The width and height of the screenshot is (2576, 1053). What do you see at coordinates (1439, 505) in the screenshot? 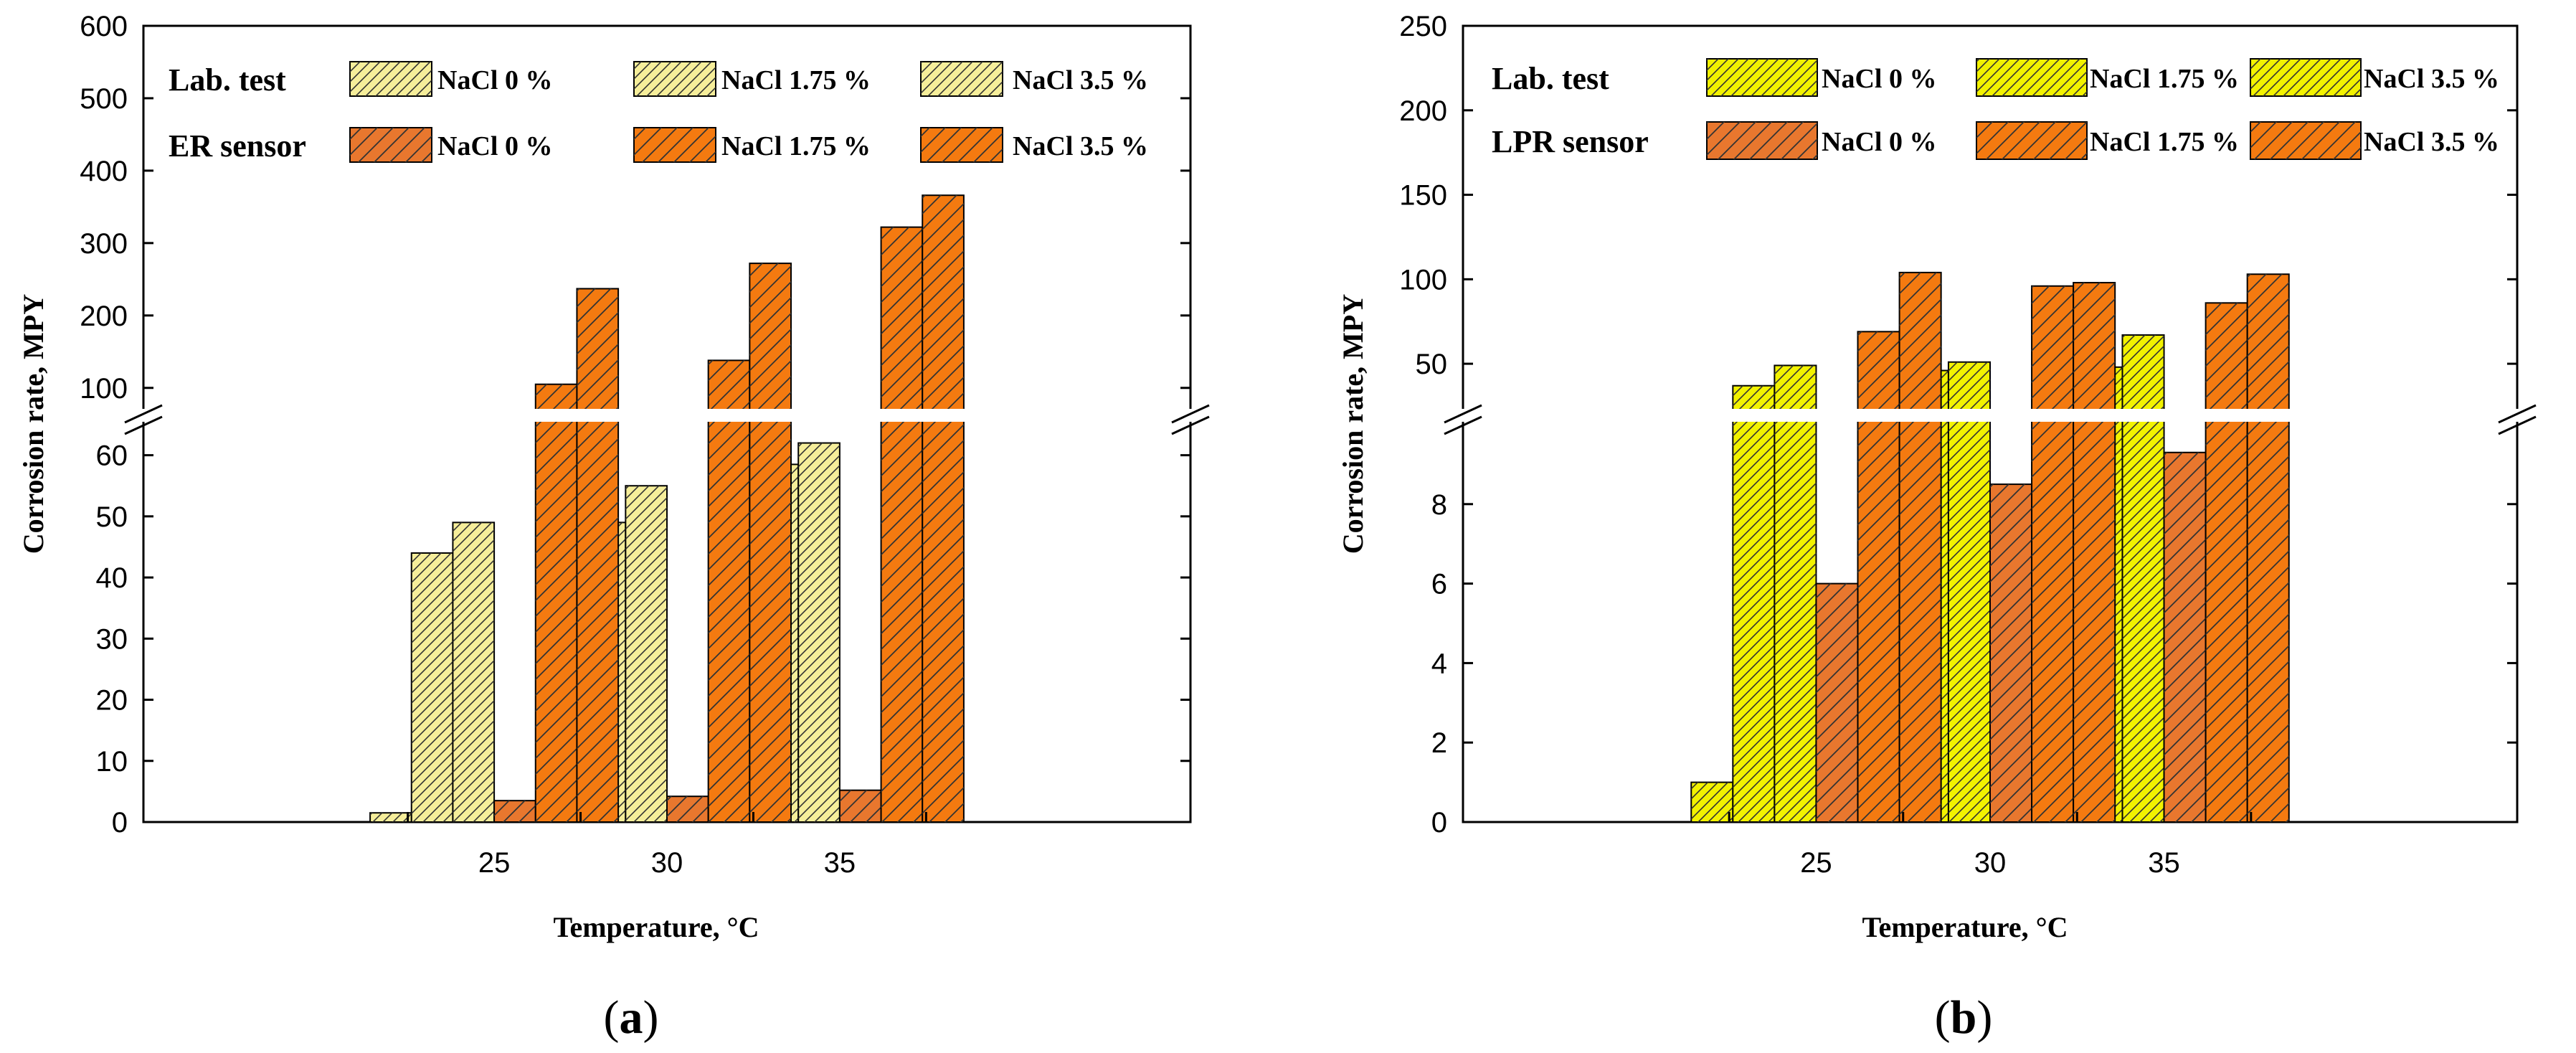
I see `y-tick-label: 8` at bounding box center [1439, 505].